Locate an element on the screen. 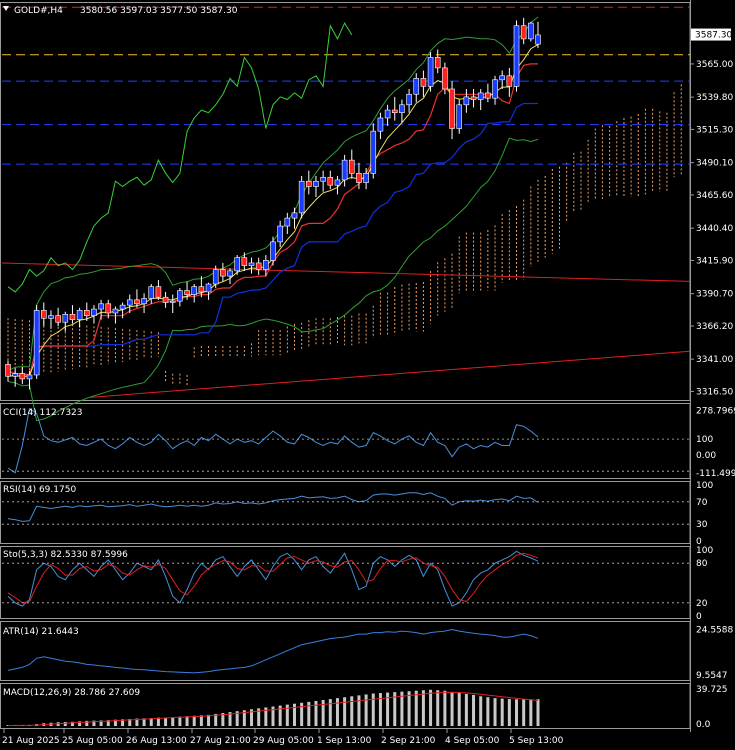  time-tick-label: 1 Sep 13:00 is located at coordinates (344, 741).